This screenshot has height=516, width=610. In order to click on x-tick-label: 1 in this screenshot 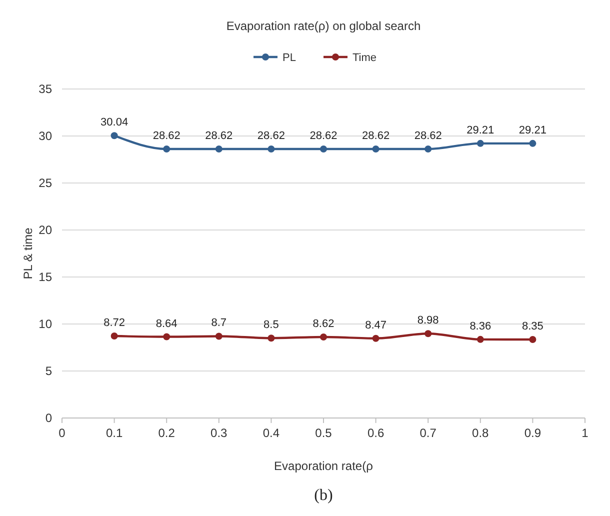, I will do `click(585, 433)`.